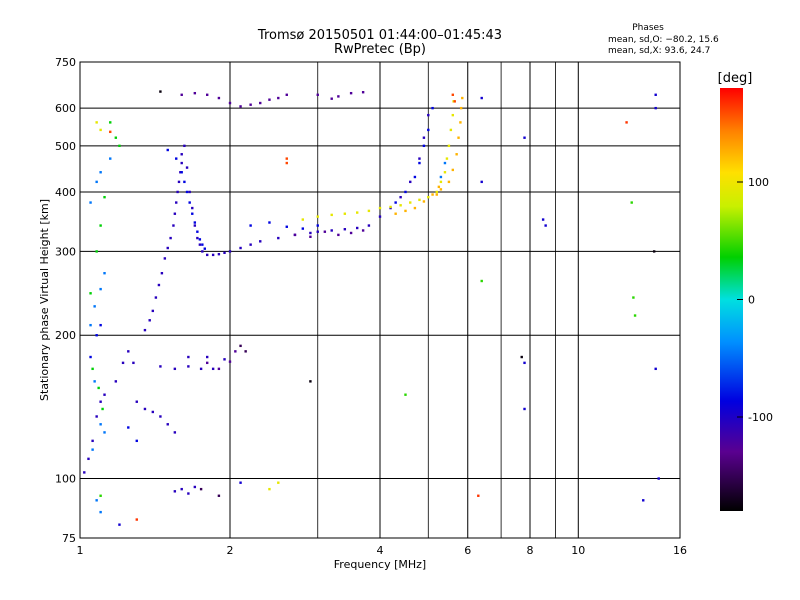  What do you see at coordinates (382, 550) in the screenshot?
I see `x-tick-labels: 1 2 4 6 8 10 16` at bounding box center [382, 550].